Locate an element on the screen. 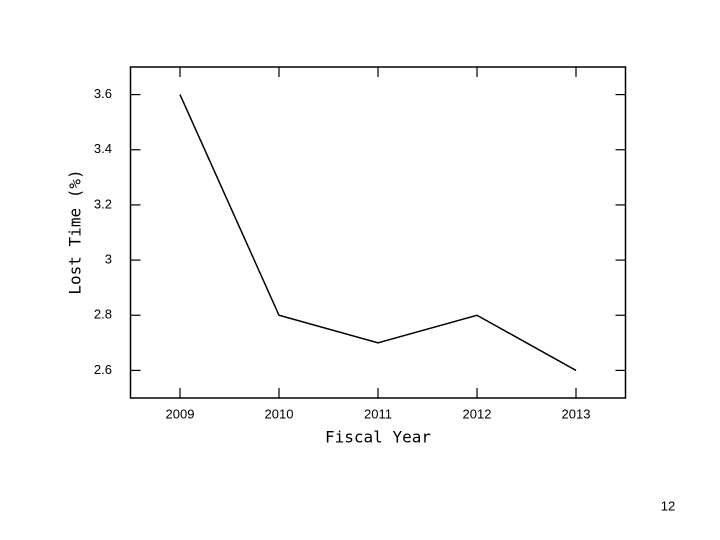  y-tick-label: 3 is located at coordinates (108, 259).